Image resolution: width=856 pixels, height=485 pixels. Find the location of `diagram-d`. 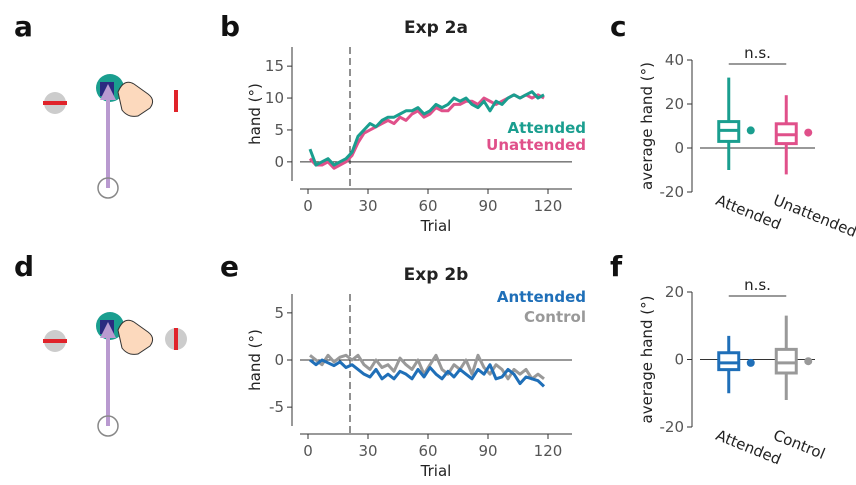

diagram-d is located at coordinates (115, 374).